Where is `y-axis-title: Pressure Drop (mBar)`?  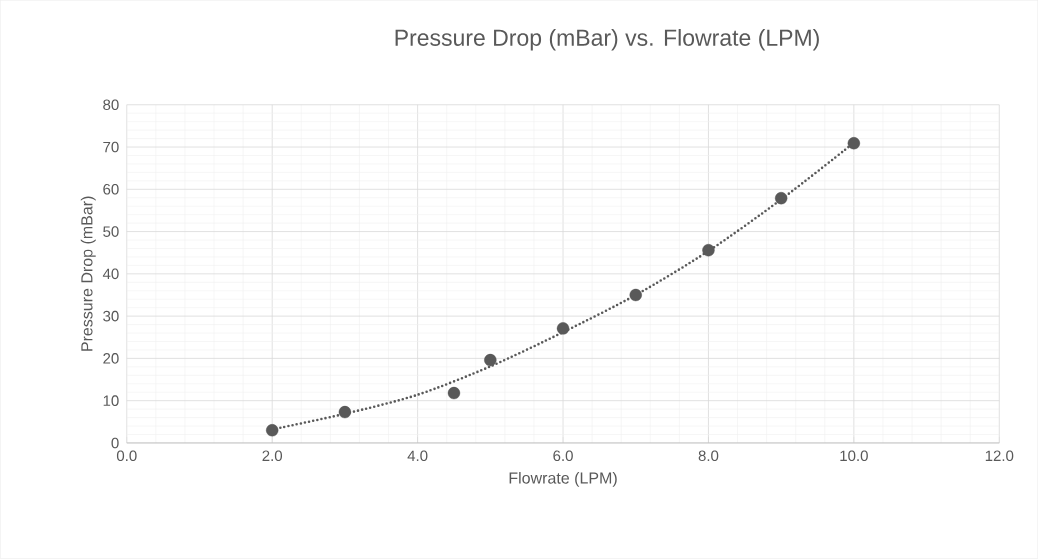
y-axis-title: Pressure Drop (mBar) is located at coordinates (88, 273).